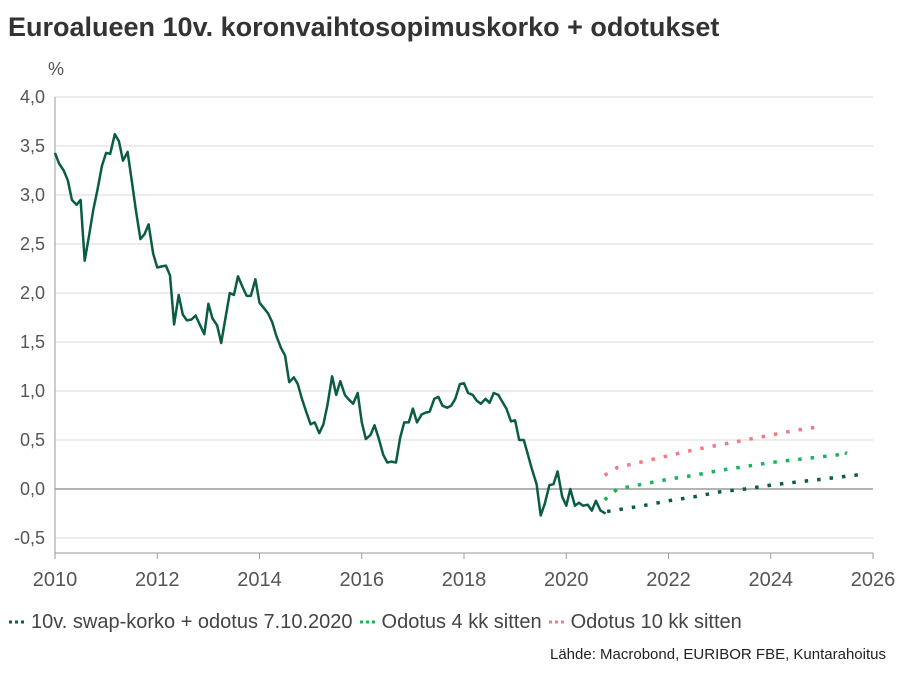 The height and width of the screenshot is (680, 904). I want to click on y-tick-label-4: 2,0, so click(32, 293).